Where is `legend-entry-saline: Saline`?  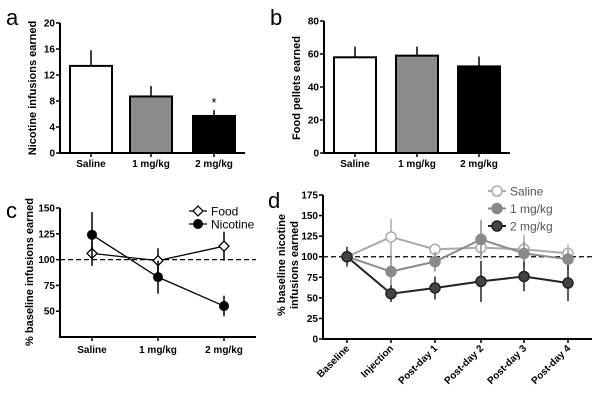 legend-entry-saline: Saline is located at coordinates (516, 192).